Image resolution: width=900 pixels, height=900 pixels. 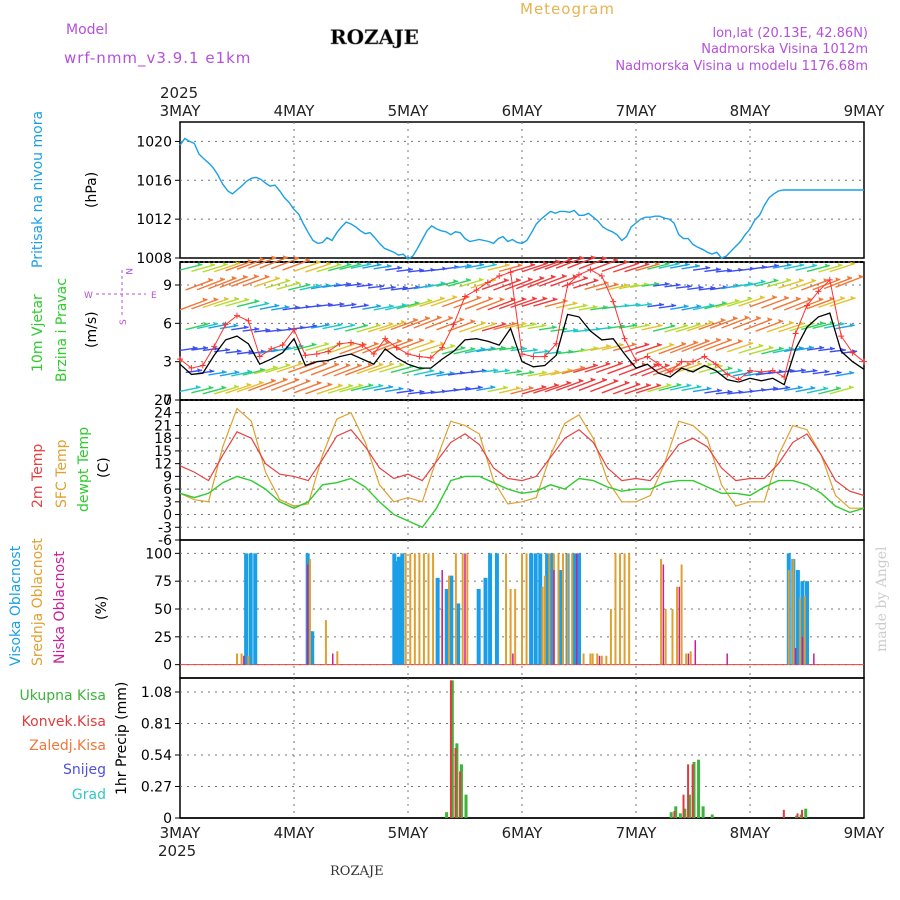 What do you see at coordinates (88, 296) in the screenshot?
I see `compass-w: W` at bounding box center [88, 296].